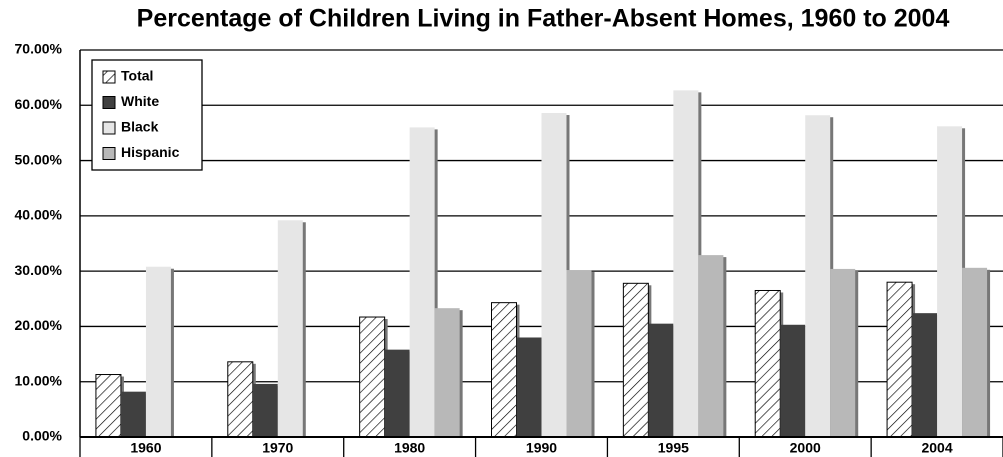 This screenshot has height=457, width=1003. What do you see at coordinates (39, 104) in the screenshot?
I see `y-tick-label: 60.00%` at bounding box center [39, 104].